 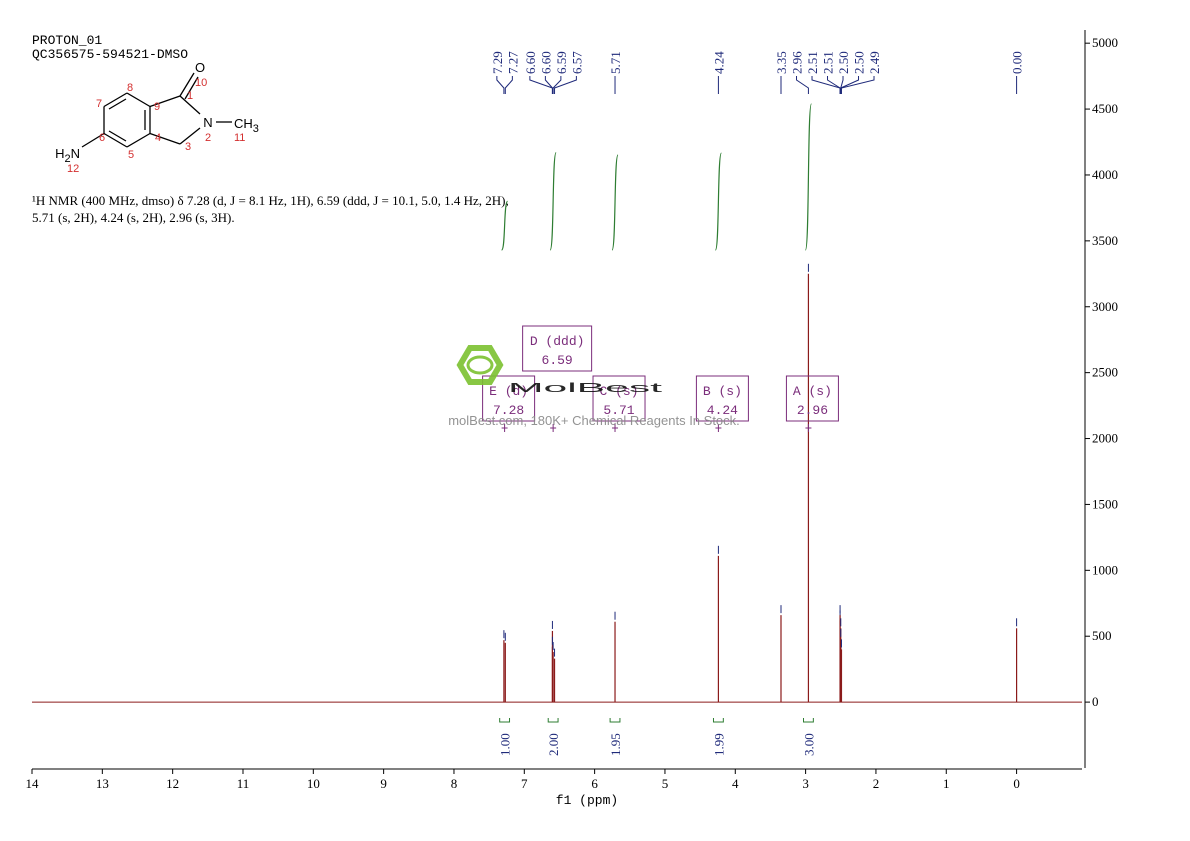 I want to click on x-tick-label: 11, so click(x=243, y=783).